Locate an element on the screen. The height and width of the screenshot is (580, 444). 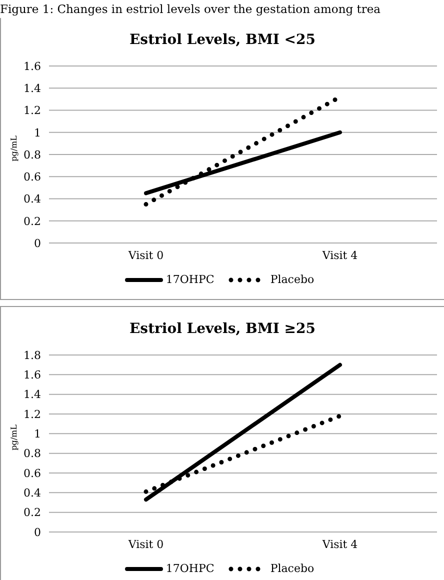
y-tick-label: 1.8 is located at coordinates (32, 355).